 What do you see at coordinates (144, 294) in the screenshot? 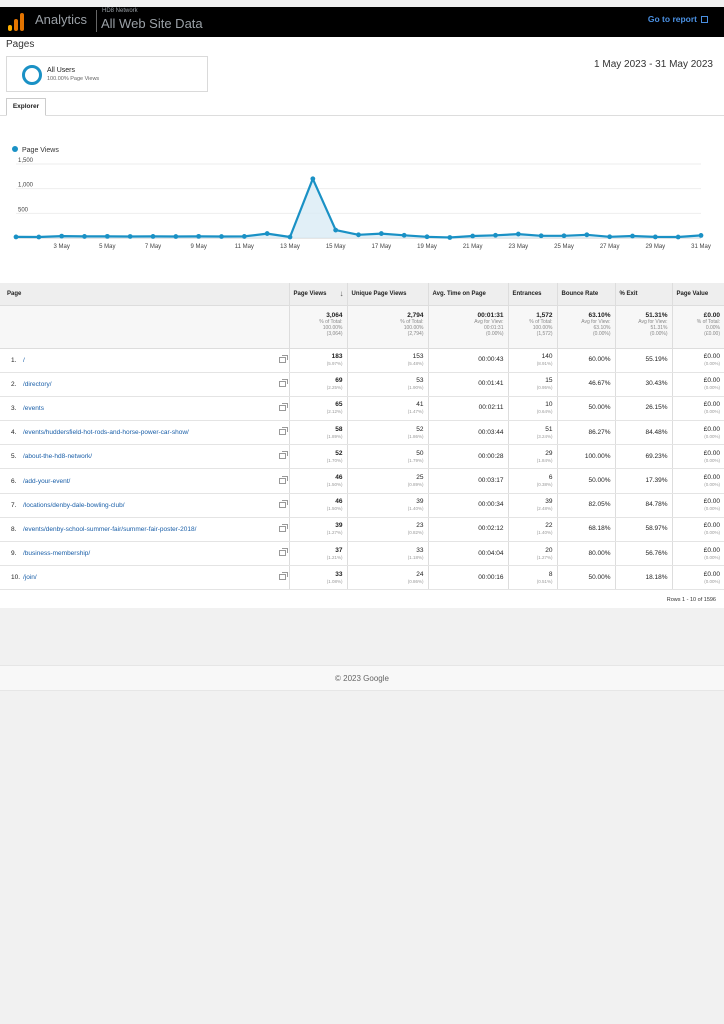
I see `column-header-page: Page` at bounding box center [144, 294].